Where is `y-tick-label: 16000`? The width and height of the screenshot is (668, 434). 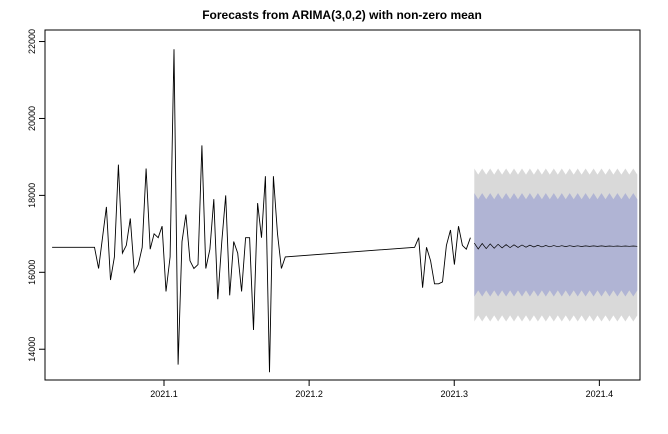 y-tick-label: 16000 is located at coordinates (32, 272).